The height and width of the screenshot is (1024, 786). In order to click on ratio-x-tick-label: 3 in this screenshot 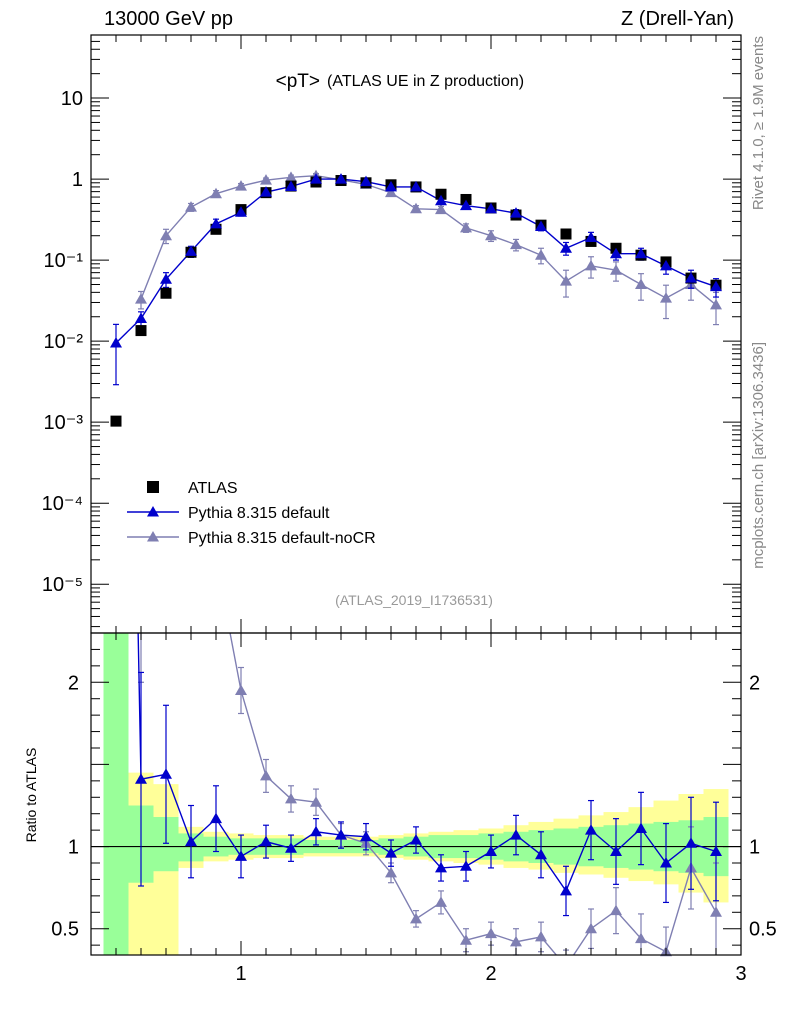, I will do `click(740, 974)`.